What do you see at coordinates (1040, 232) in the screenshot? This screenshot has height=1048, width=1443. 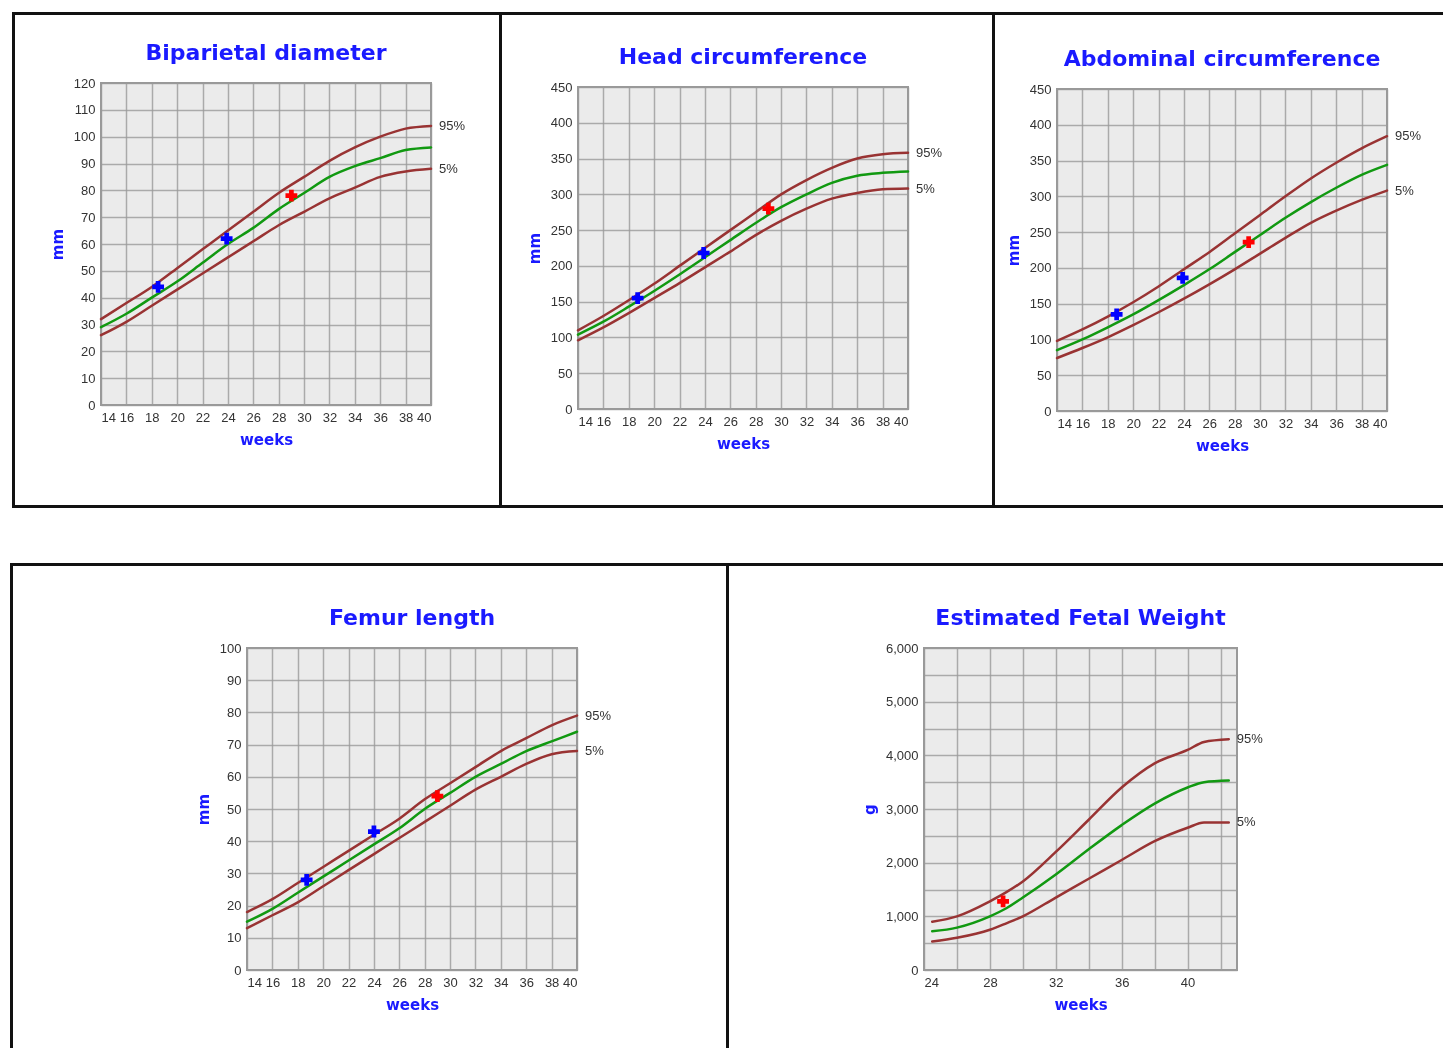 I see `y-tick-label: 250` at bounding box center [1040, 232].